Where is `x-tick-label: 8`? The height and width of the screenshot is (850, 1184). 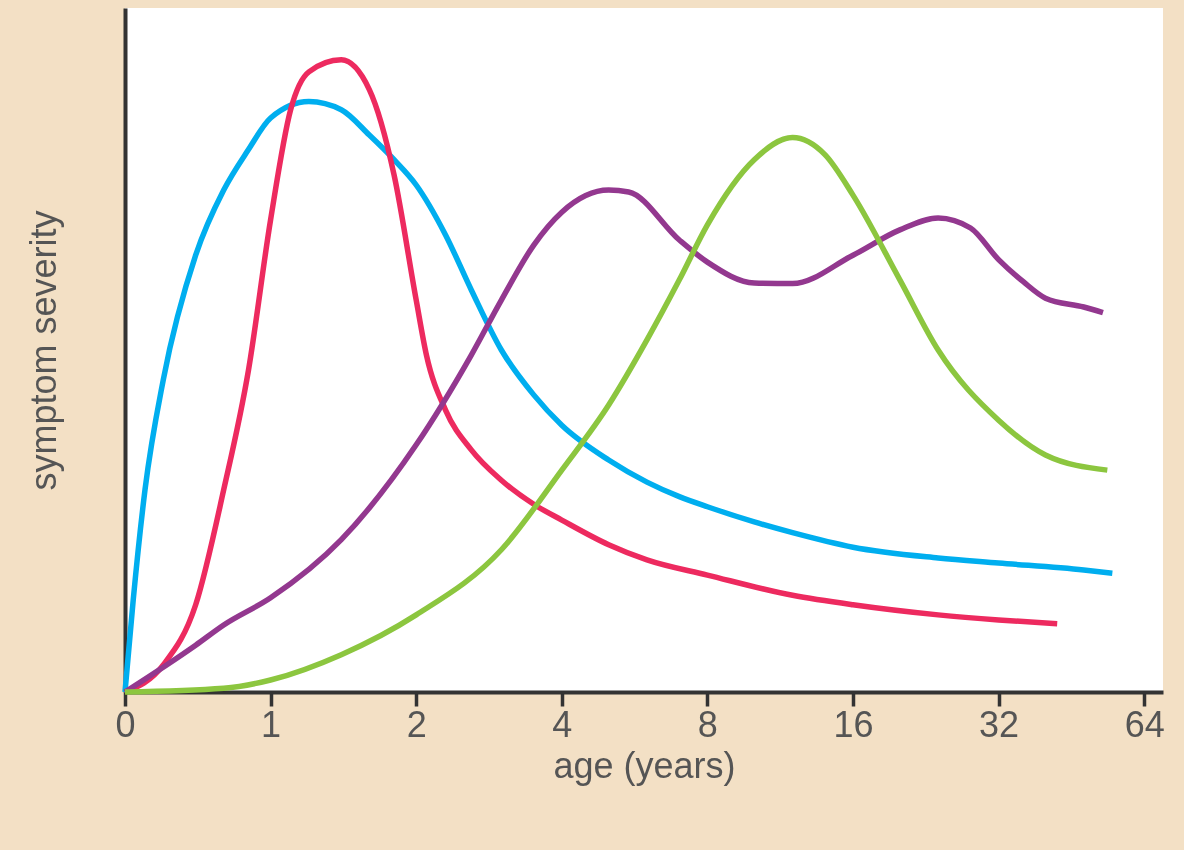 x-tick-label: 8 is located at coordinates (707, 724).